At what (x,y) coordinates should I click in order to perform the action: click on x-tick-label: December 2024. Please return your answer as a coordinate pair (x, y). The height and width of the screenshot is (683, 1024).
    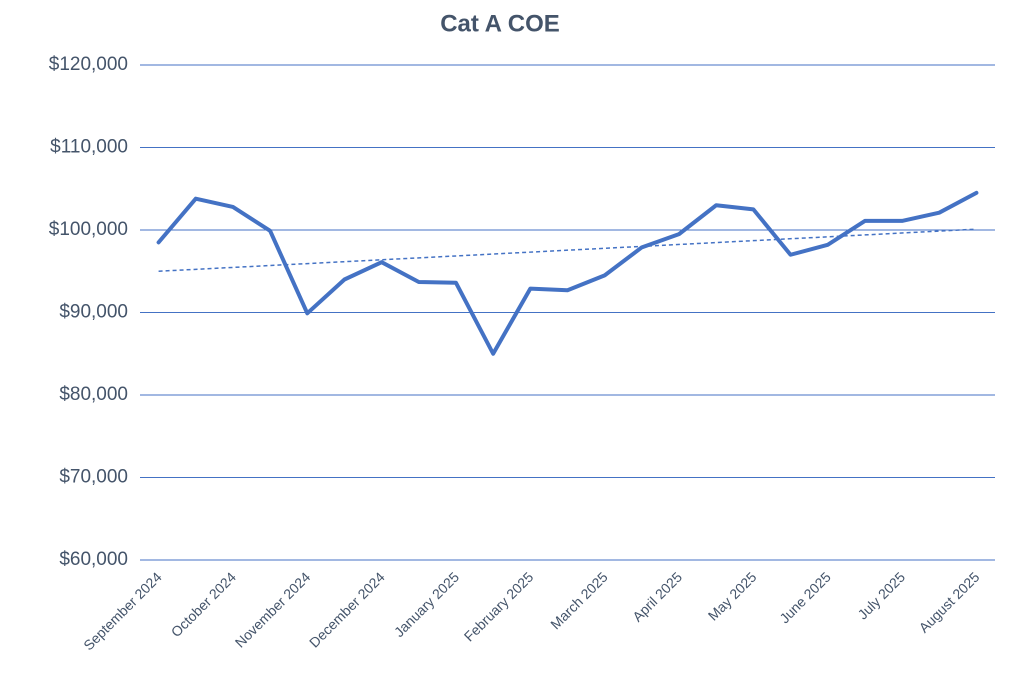
    Looking at the image, I should click on (347, 610).